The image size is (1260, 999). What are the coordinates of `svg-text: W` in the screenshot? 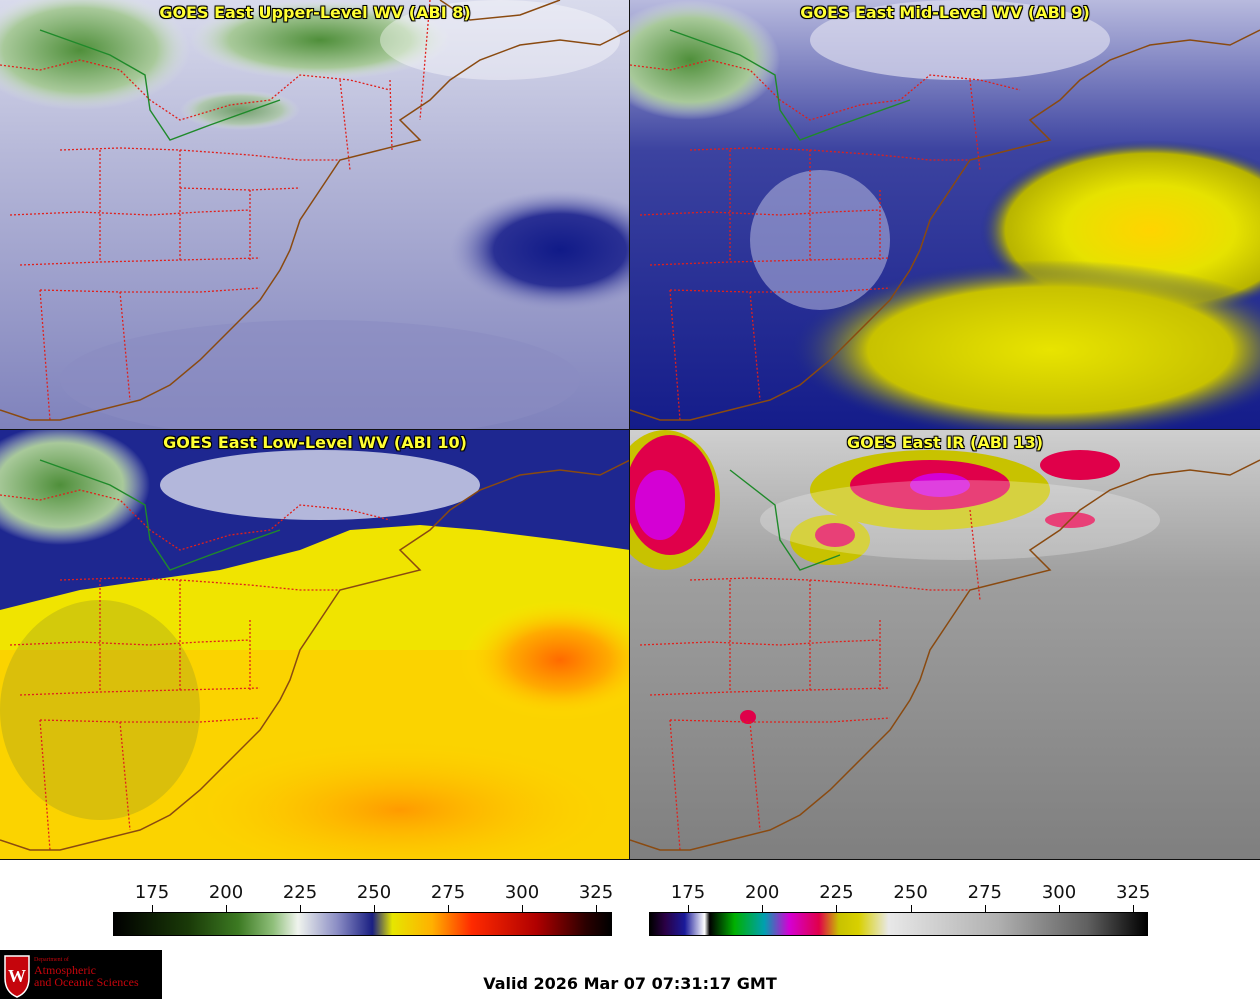 It's located at (17, 976).